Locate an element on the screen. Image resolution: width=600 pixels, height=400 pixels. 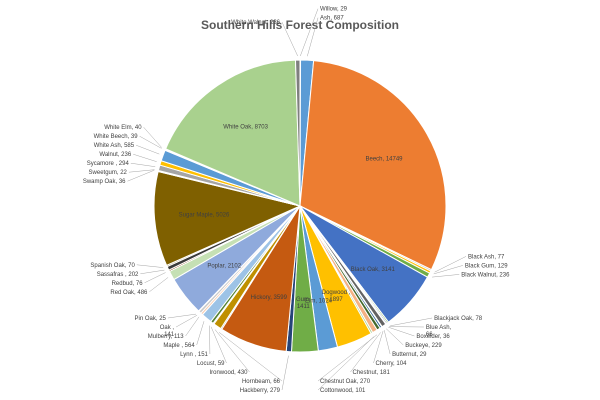
label-white-walnut: White Walnut, 236 is located at coordinates (255, 23).